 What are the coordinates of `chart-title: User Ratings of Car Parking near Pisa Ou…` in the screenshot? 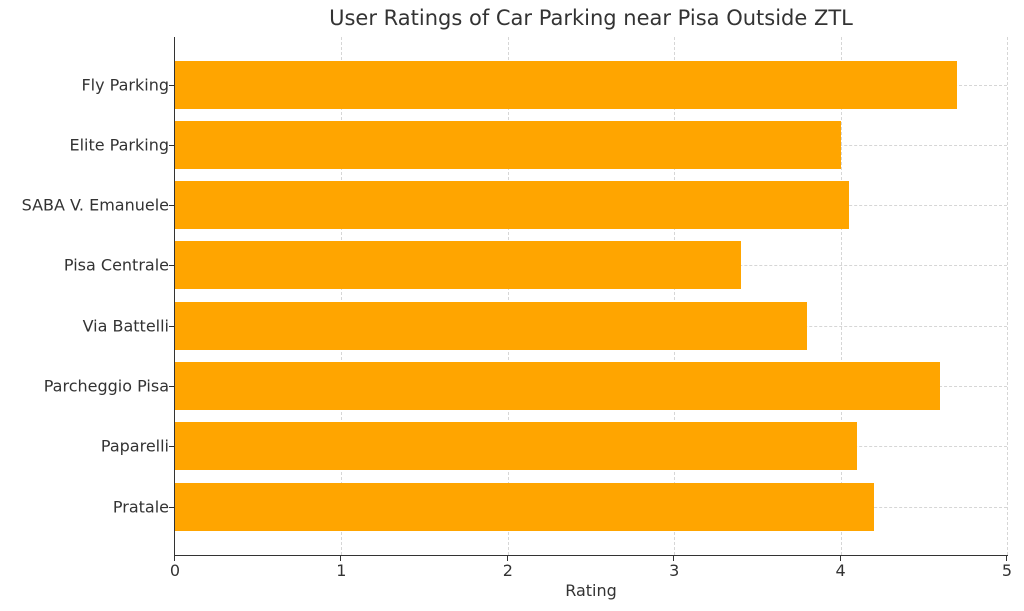 It's located at (591, 18).